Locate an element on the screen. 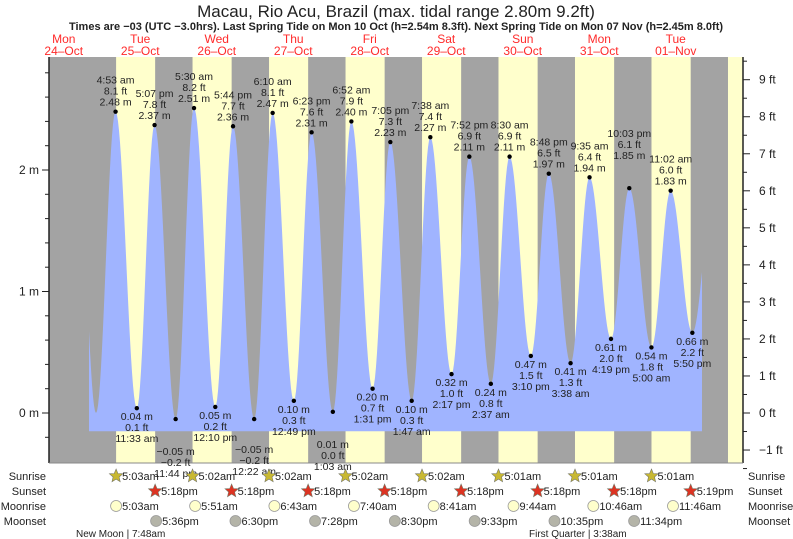 The height and width of the screenshot is (539, 793). tide-m: 2.23 m is located at coordinates (390, 133).